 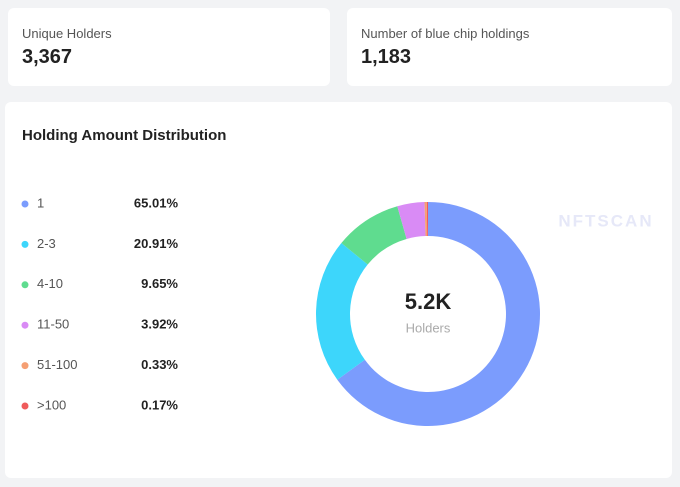 I want to click on watermark: NFTSCAN, so click(x=605, y=220).